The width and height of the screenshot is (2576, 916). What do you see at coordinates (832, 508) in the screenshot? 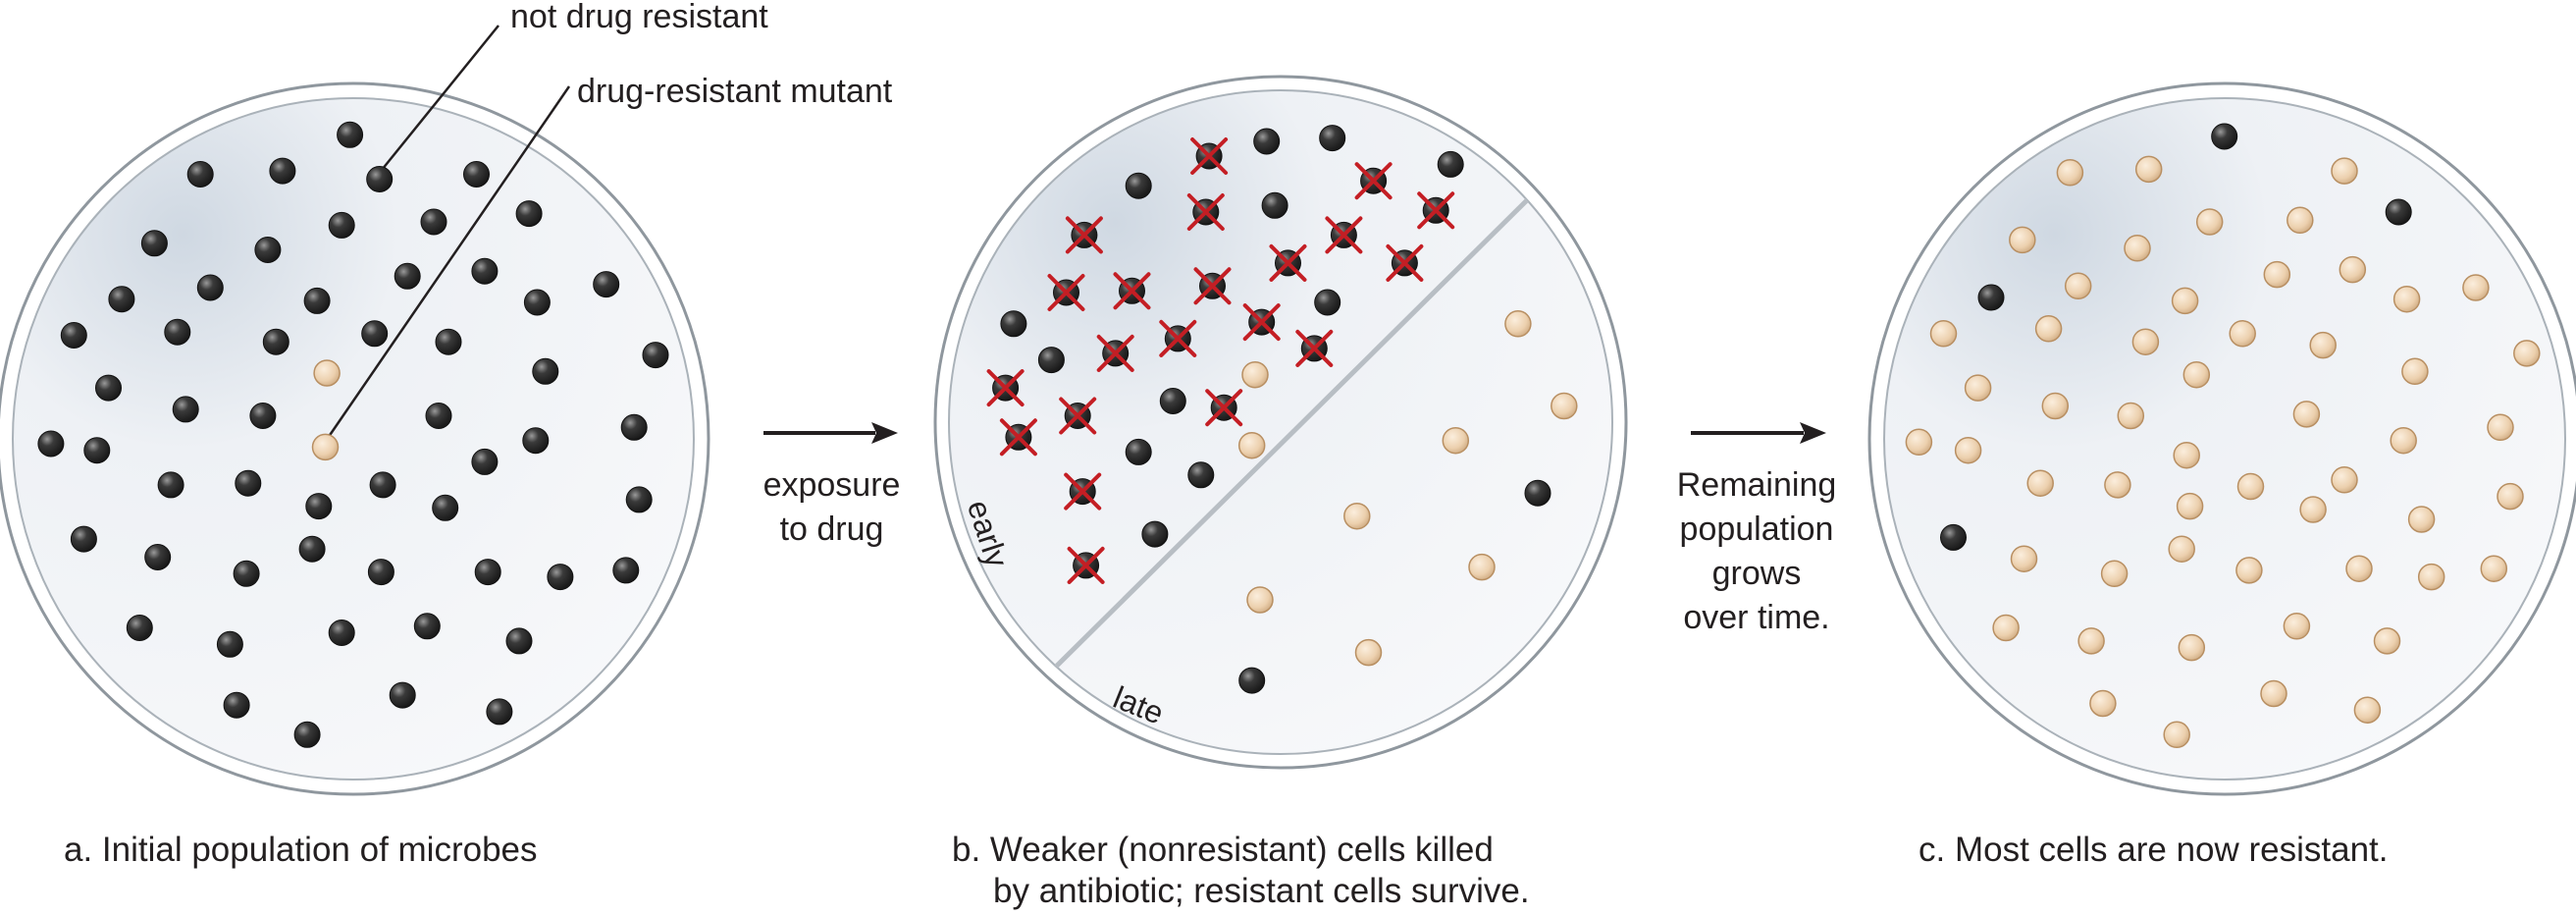
I see `arrow-1-text: exposure to drug` at bounding box center [832, 508].